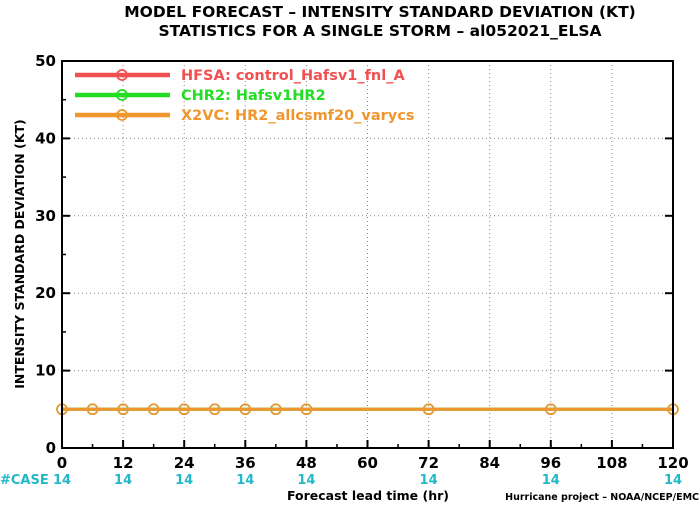 The image size is (700, 506). Describe the element at coordinates (51, 448) in the screenshot. I see `y-tick-label: 0` at that location.